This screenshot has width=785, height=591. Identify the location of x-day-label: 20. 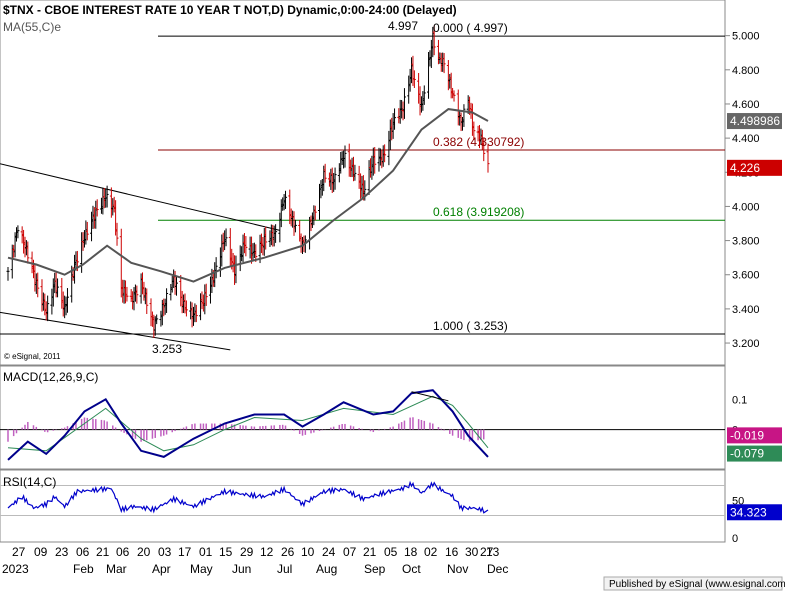
(144, 552).